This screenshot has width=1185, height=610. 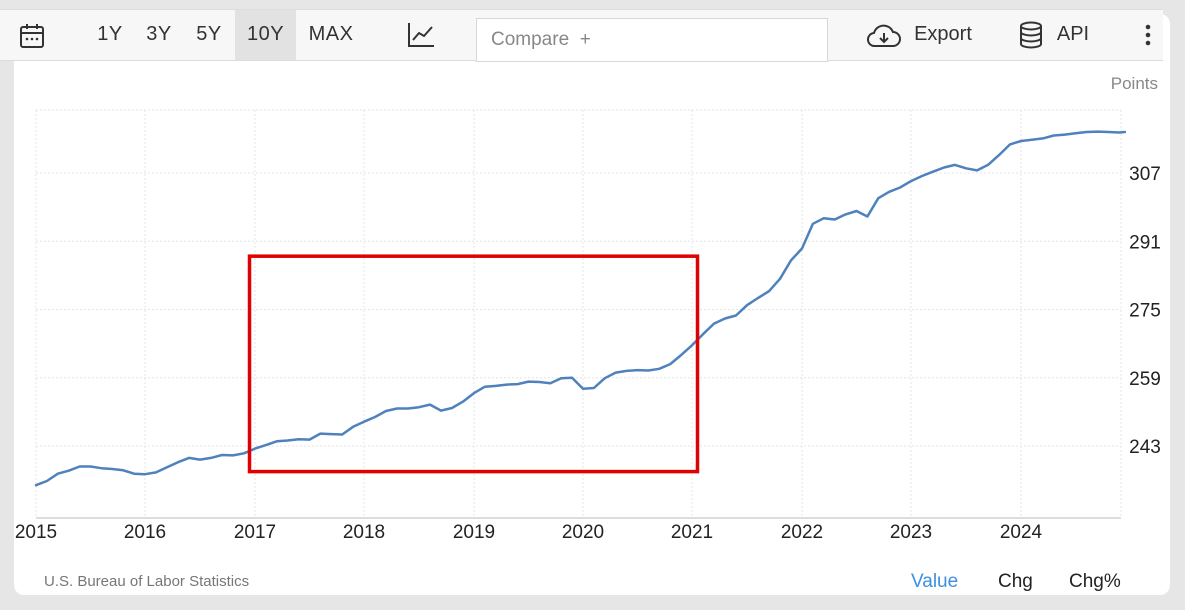 What do you see at coordinates (802, 532) in the screenshot?
I see `x-tick-label: 2022` at bounding box center [802, 532].